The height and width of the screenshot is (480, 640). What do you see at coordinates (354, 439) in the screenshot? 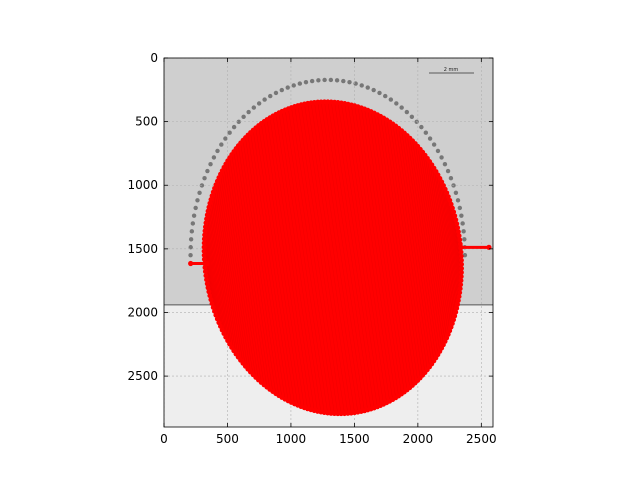
I see `x-tick-label: 1500` at bounding box center [354, 439].